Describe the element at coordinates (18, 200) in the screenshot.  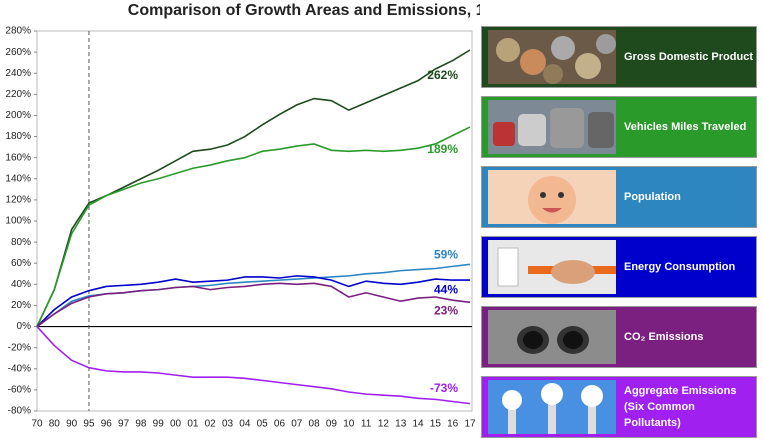
I see `y-tick-label: 120%` at that location.